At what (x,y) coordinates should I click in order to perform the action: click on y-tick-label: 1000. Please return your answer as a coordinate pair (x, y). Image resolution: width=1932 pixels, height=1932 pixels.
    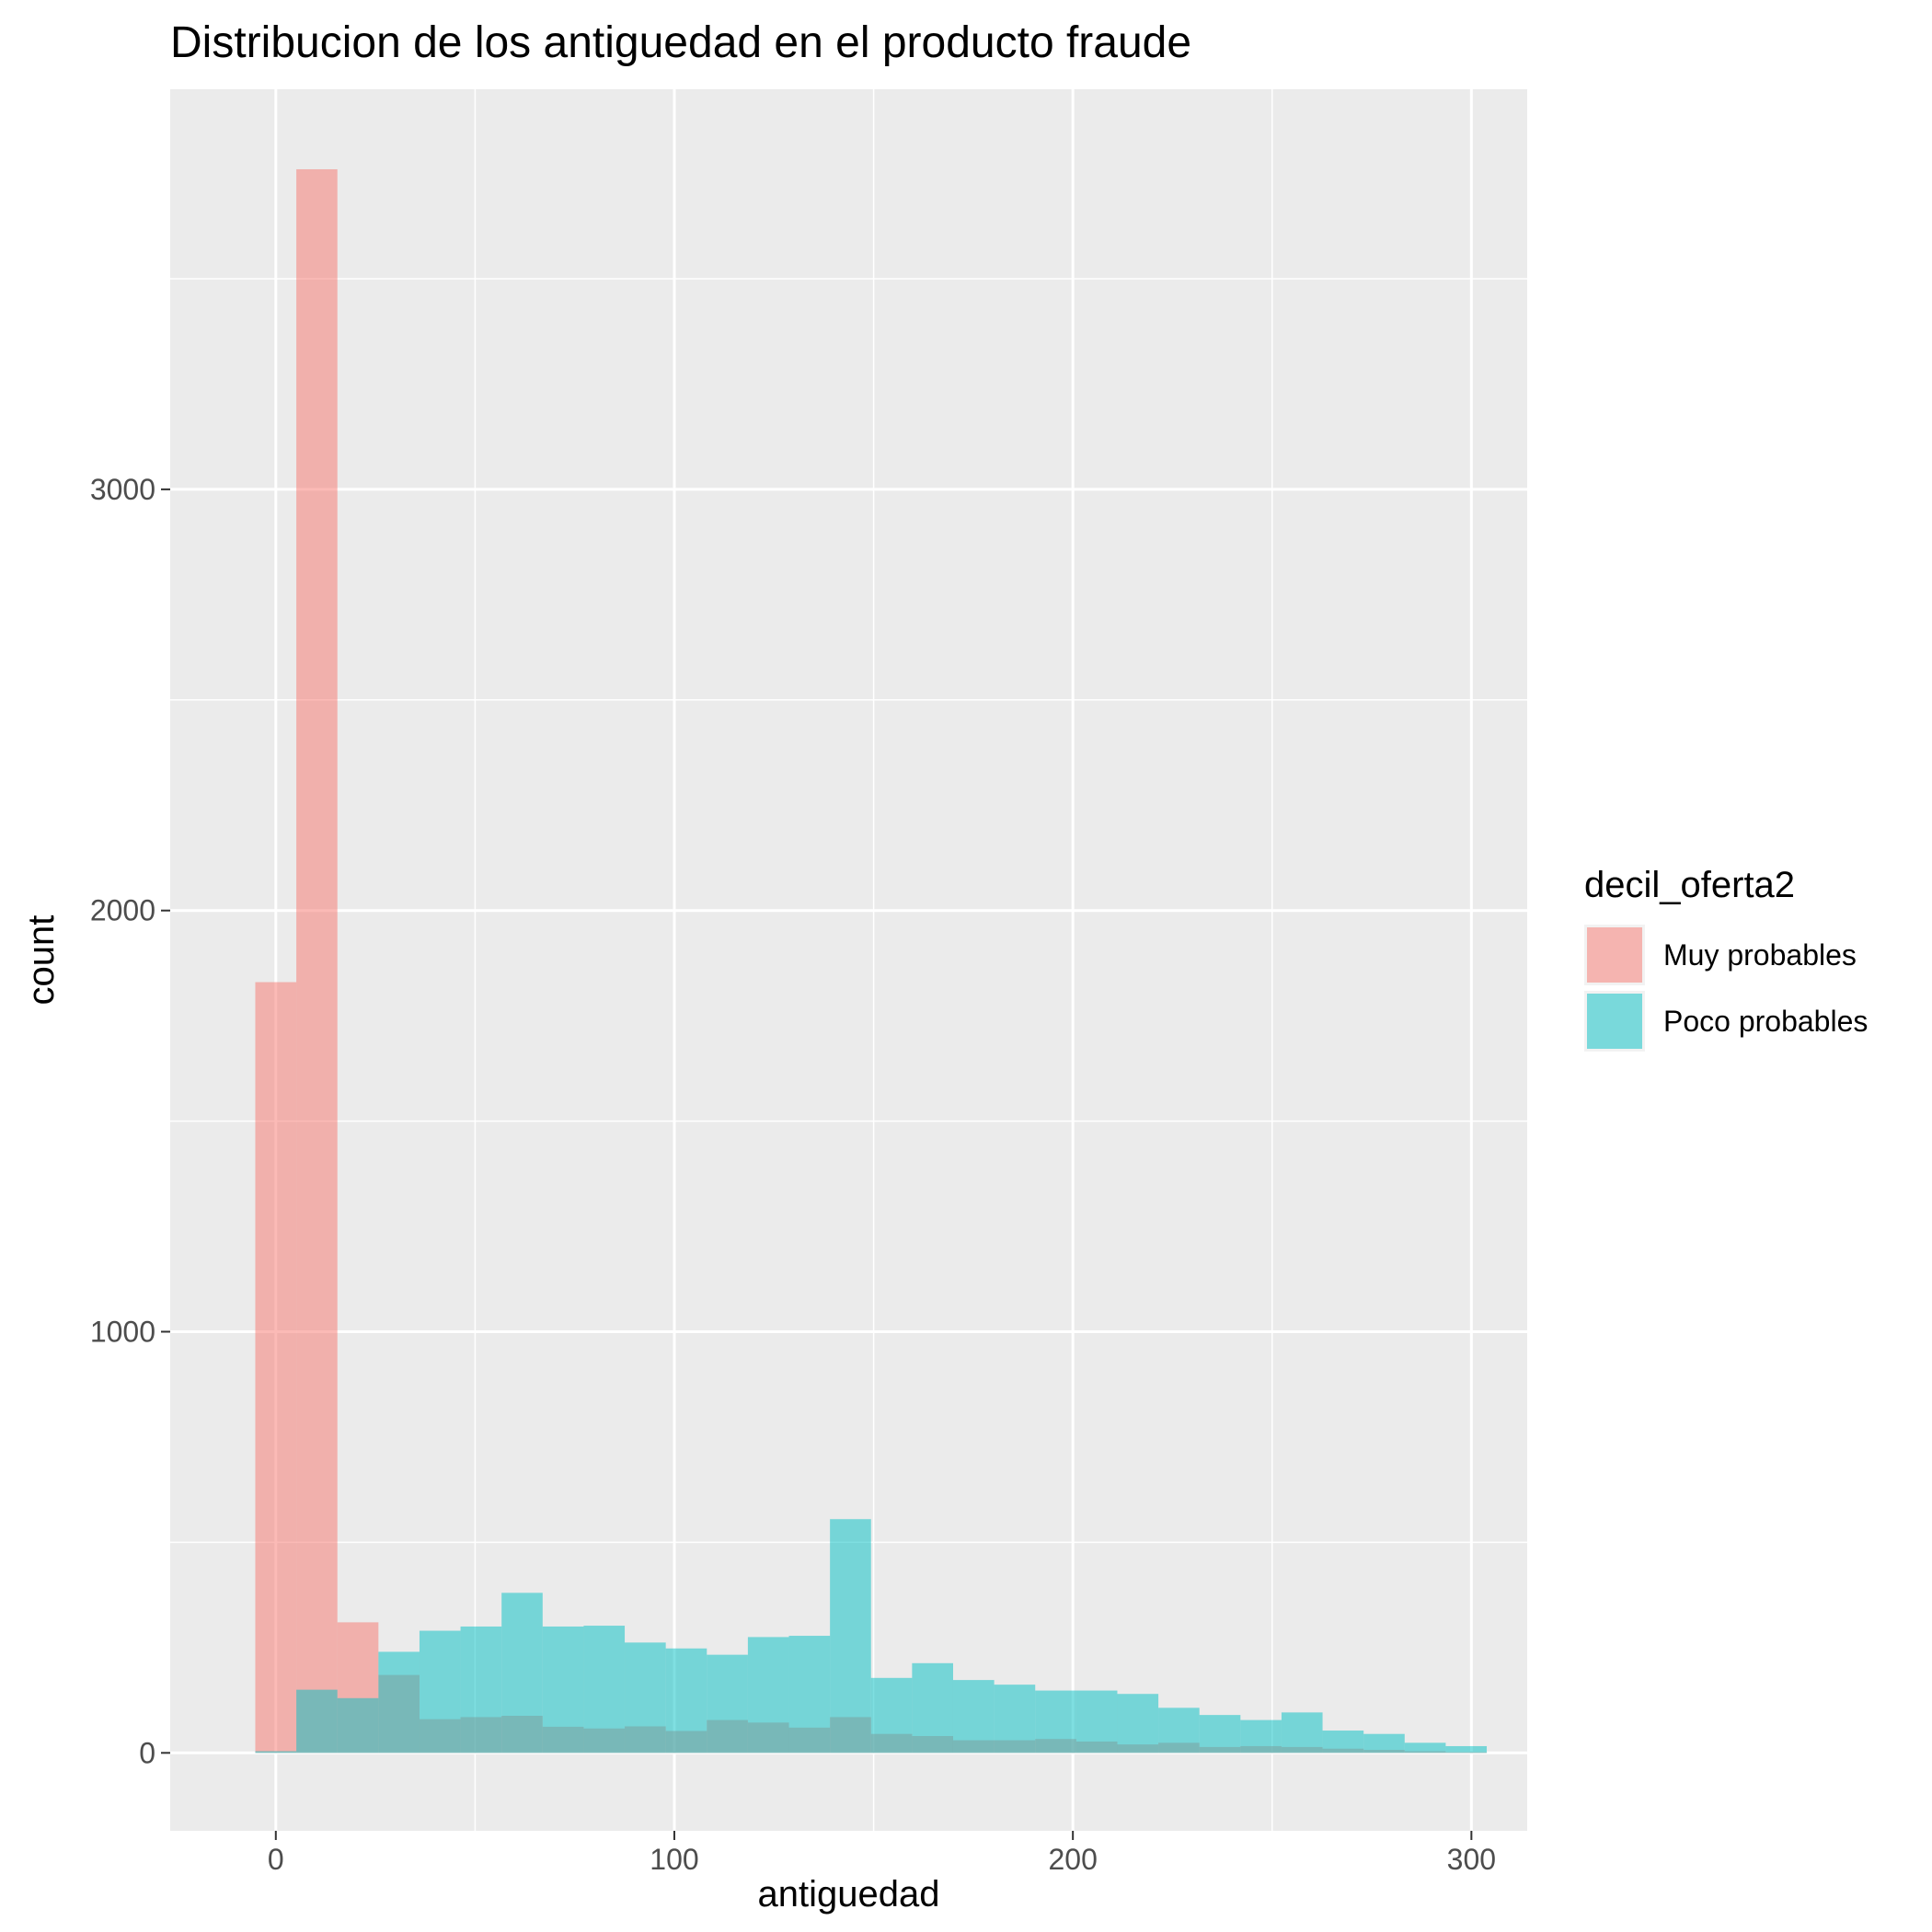
    Looking at the image, I should click on (122, 1332).